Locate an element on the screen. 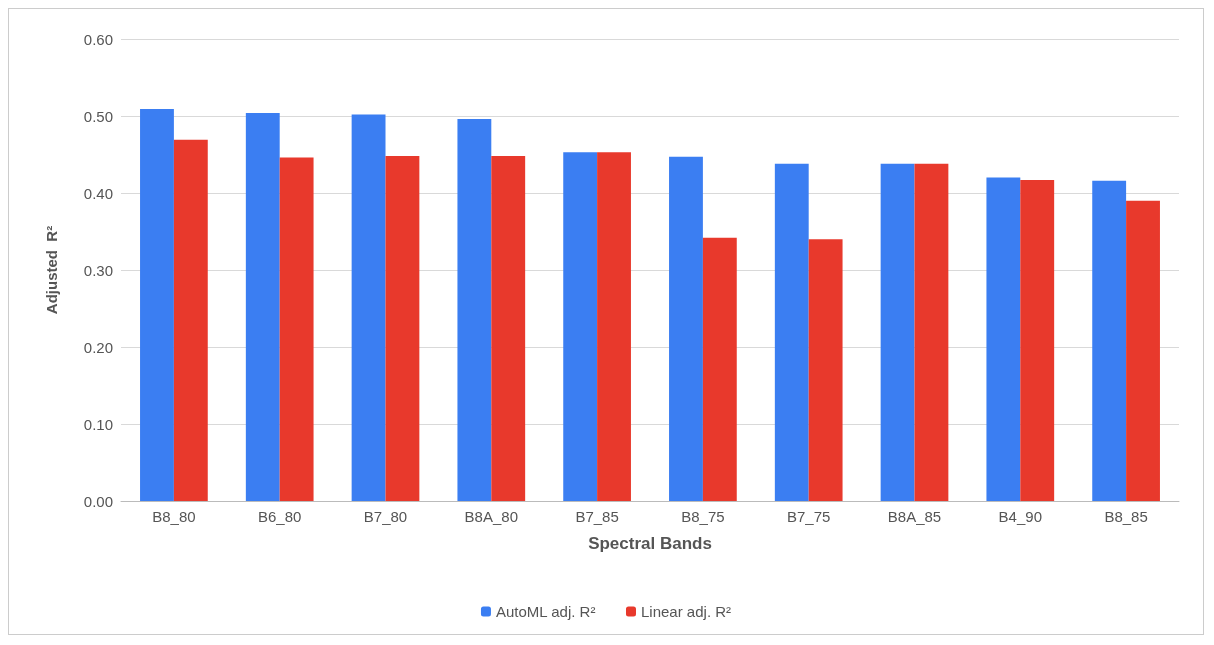 The height and width of the screenshot is (645, 1214). x-tick-label: B6_80 is located at coordinates (280, 516).